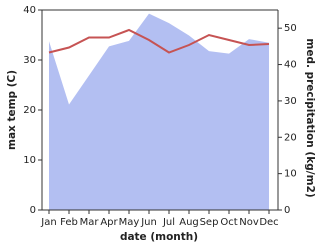 This screenshot has height=247, width=320. What do you see at coordinates (33, 210) in the screenshot?
I see `y-tick-label: 0` at bounding box center [33, 210].